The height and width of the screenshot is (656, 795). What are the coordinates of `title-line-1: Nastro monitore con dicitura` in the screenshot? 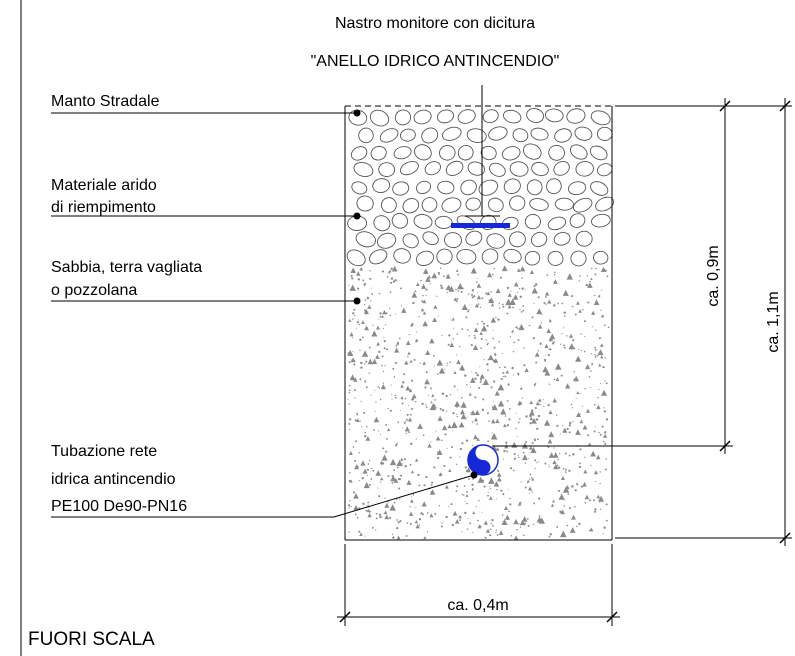 It's located at (435, 23).